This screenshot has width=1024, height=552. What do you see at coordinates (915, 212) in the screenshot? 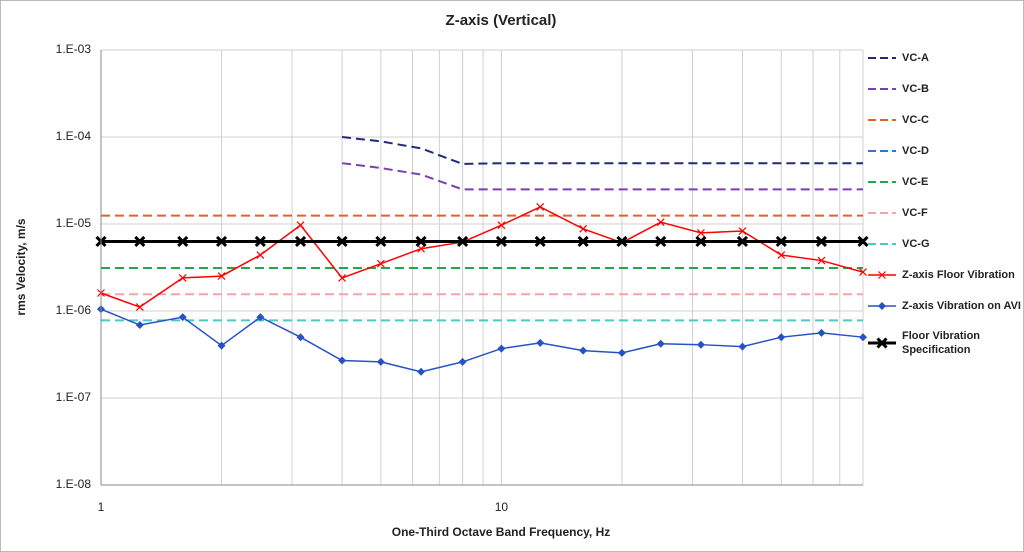
I see `legend-label: VC-F` at bounding box center [915, 212].